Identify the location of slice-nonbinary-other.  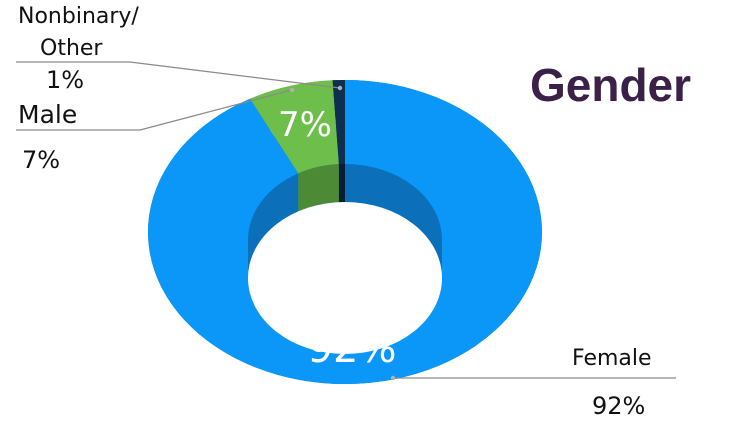
(338, 122).